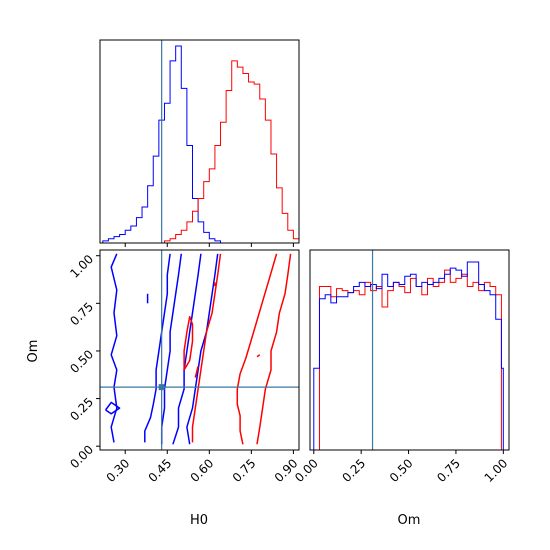 The height and width of the screenshot is (550, 550). Describe the element at coordinates (81, 361) in the screenshot. I see `om-y-tick-label: 0.50` at that location.